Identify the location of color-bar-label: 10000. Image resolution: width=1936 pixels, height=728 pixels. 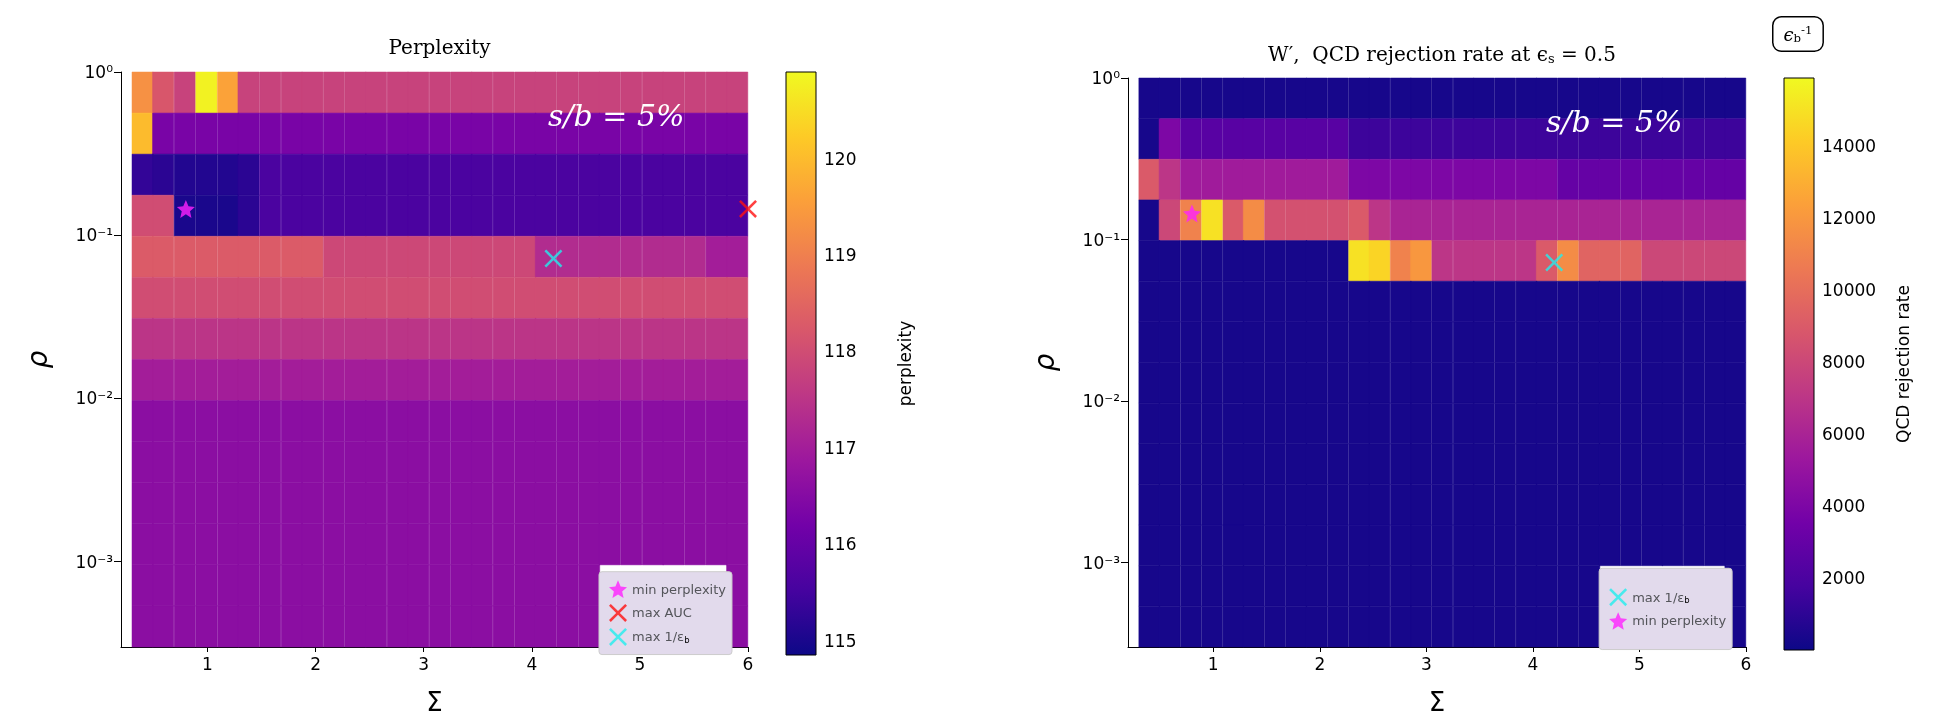
(1849, 290).